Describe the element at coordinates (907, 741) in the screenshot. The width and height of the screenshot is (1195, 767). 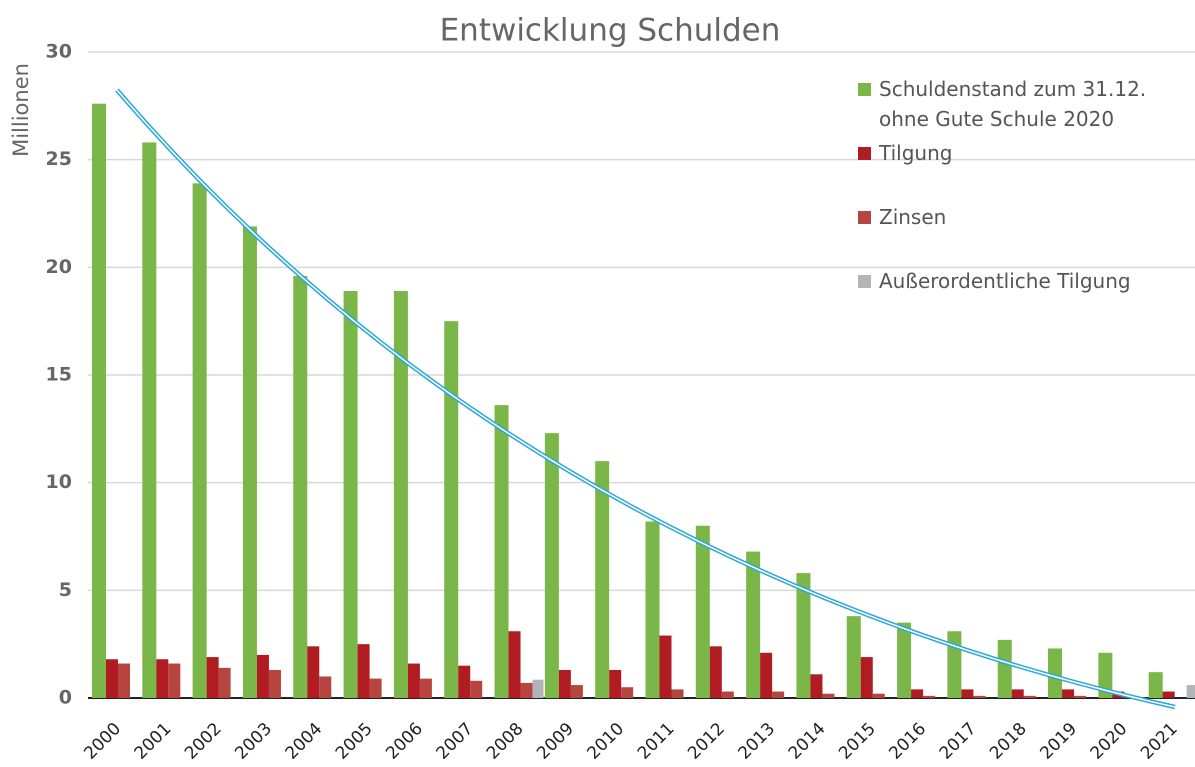
I see `x-tick-label: 2016` at that location.